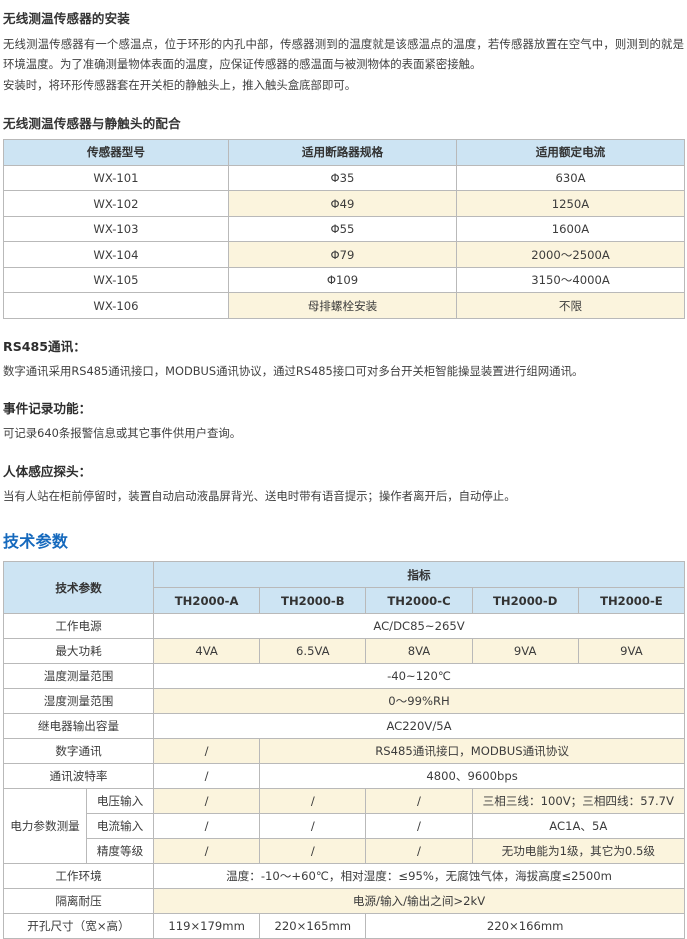 This screenshot has height=939, width=687. Describe the element at coordinates (78, 676) in the screenshot. I see `row-label: 温度测量范围` at that location.